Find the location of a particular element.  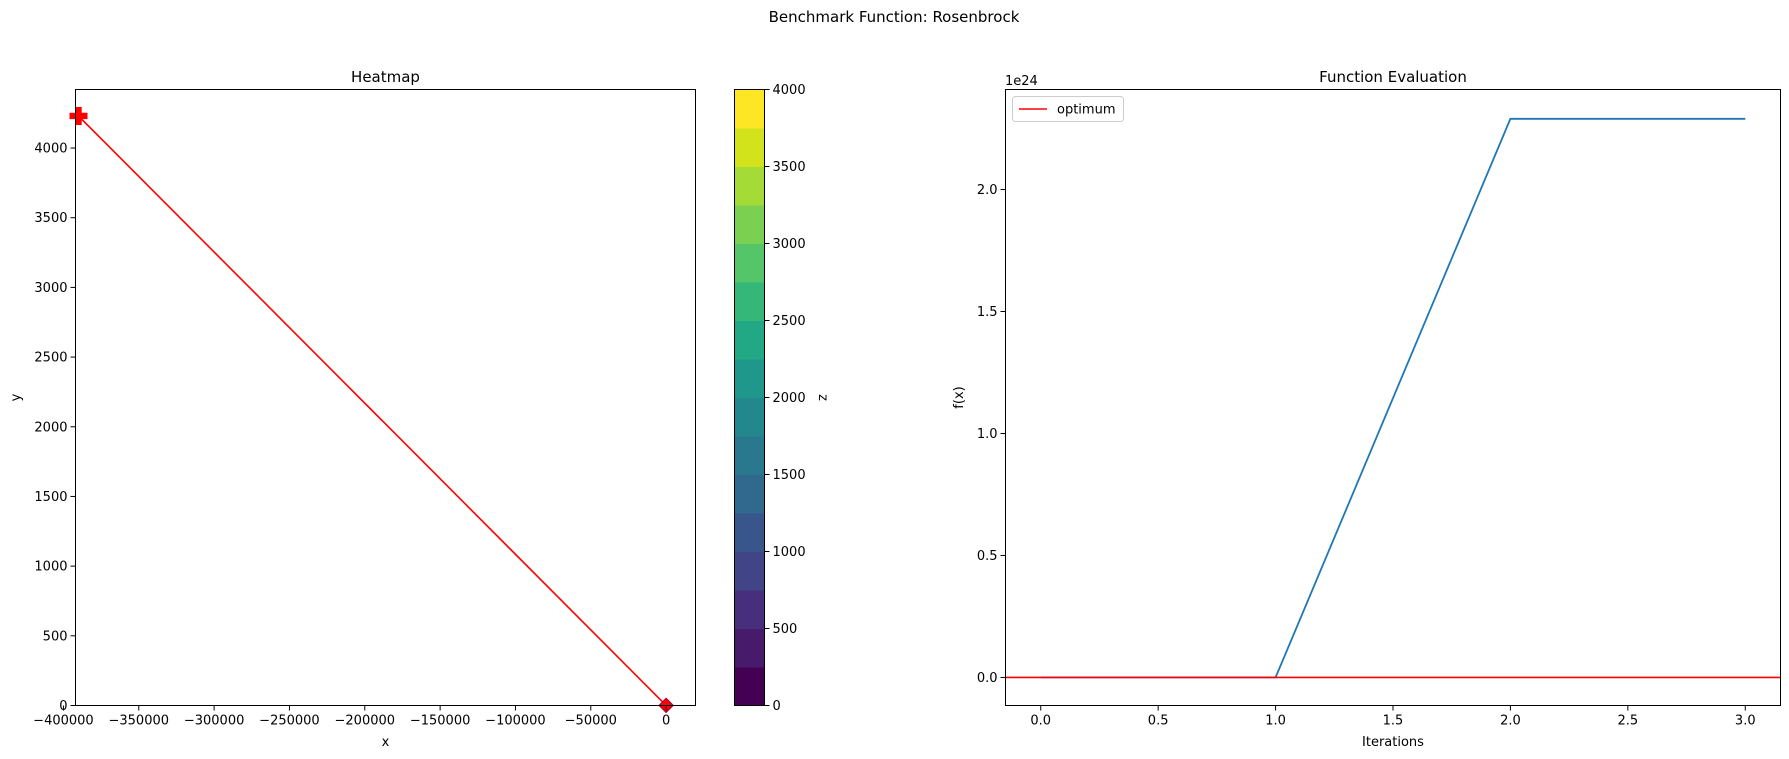

heatmap-x-tick-label: −200000 is located at coordinates (365, 721).